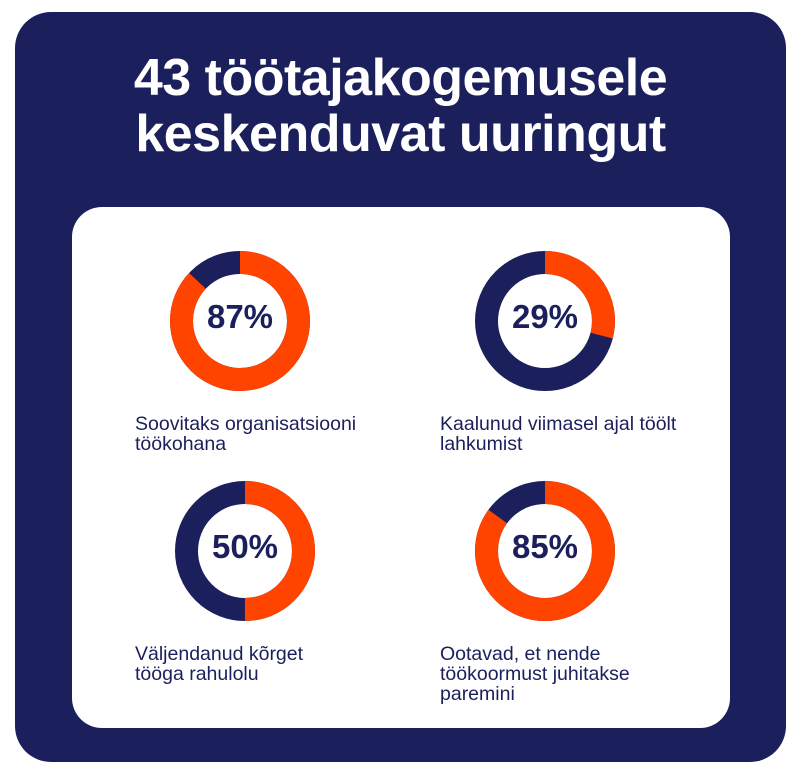 This screenshot has width=801, height=772. I want to click on donut-chart-recommend: 87%, so click(240, 321).